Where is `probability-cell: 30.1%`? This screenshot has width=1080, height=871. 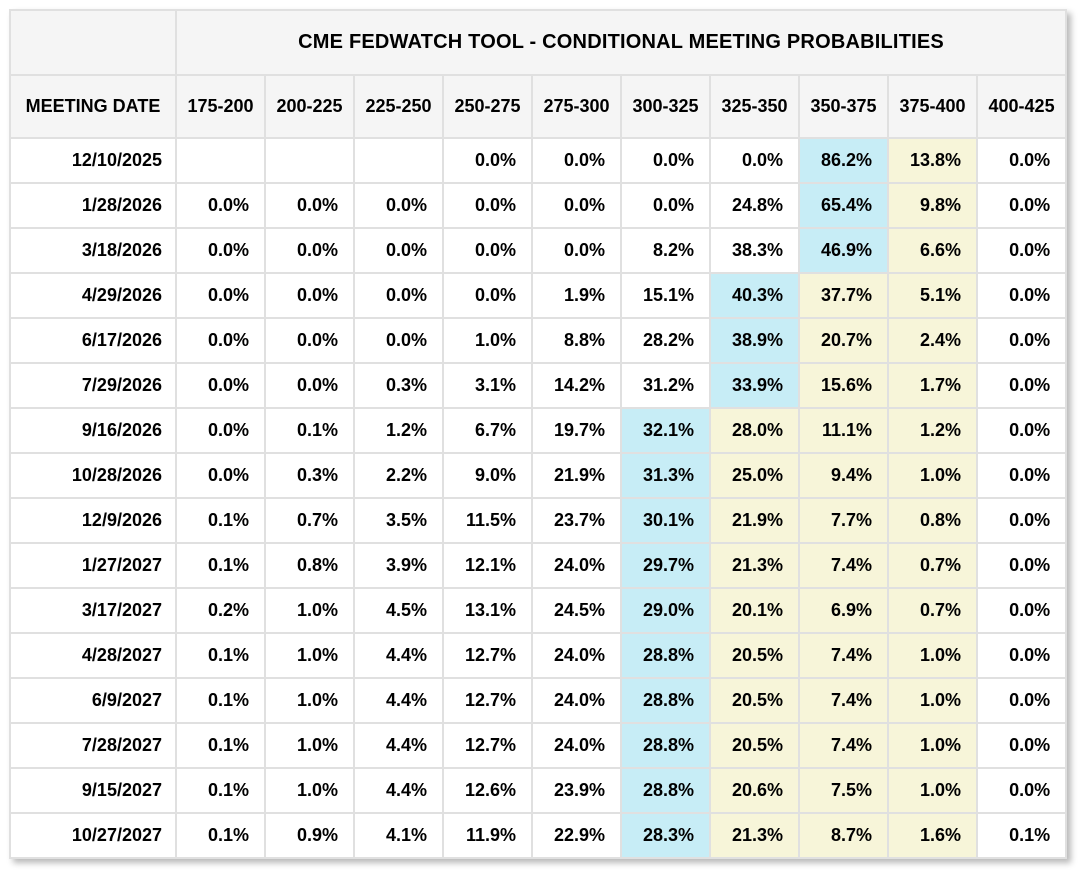 probability-cell: 30.1% is located at coordinates (665, 520).